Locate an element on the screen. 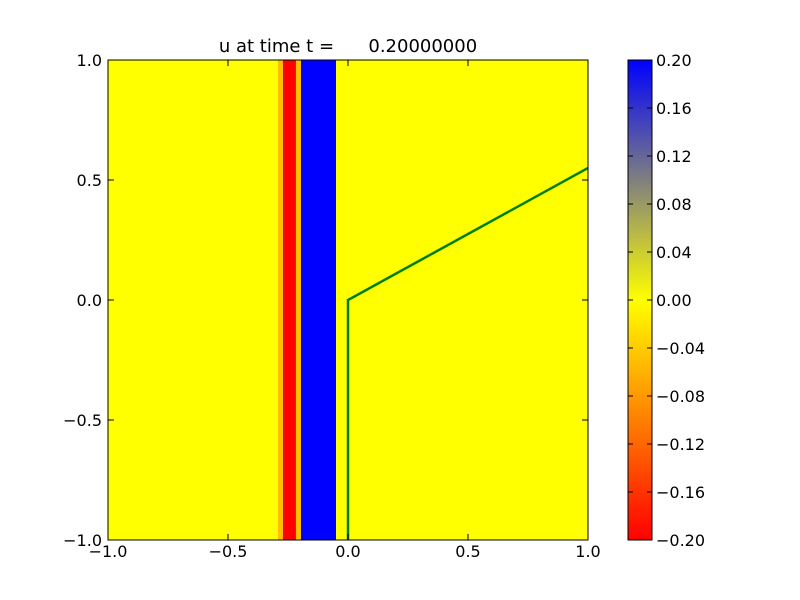  colorbar-tick-label: 0.04 is located at coordinates (674, 252).